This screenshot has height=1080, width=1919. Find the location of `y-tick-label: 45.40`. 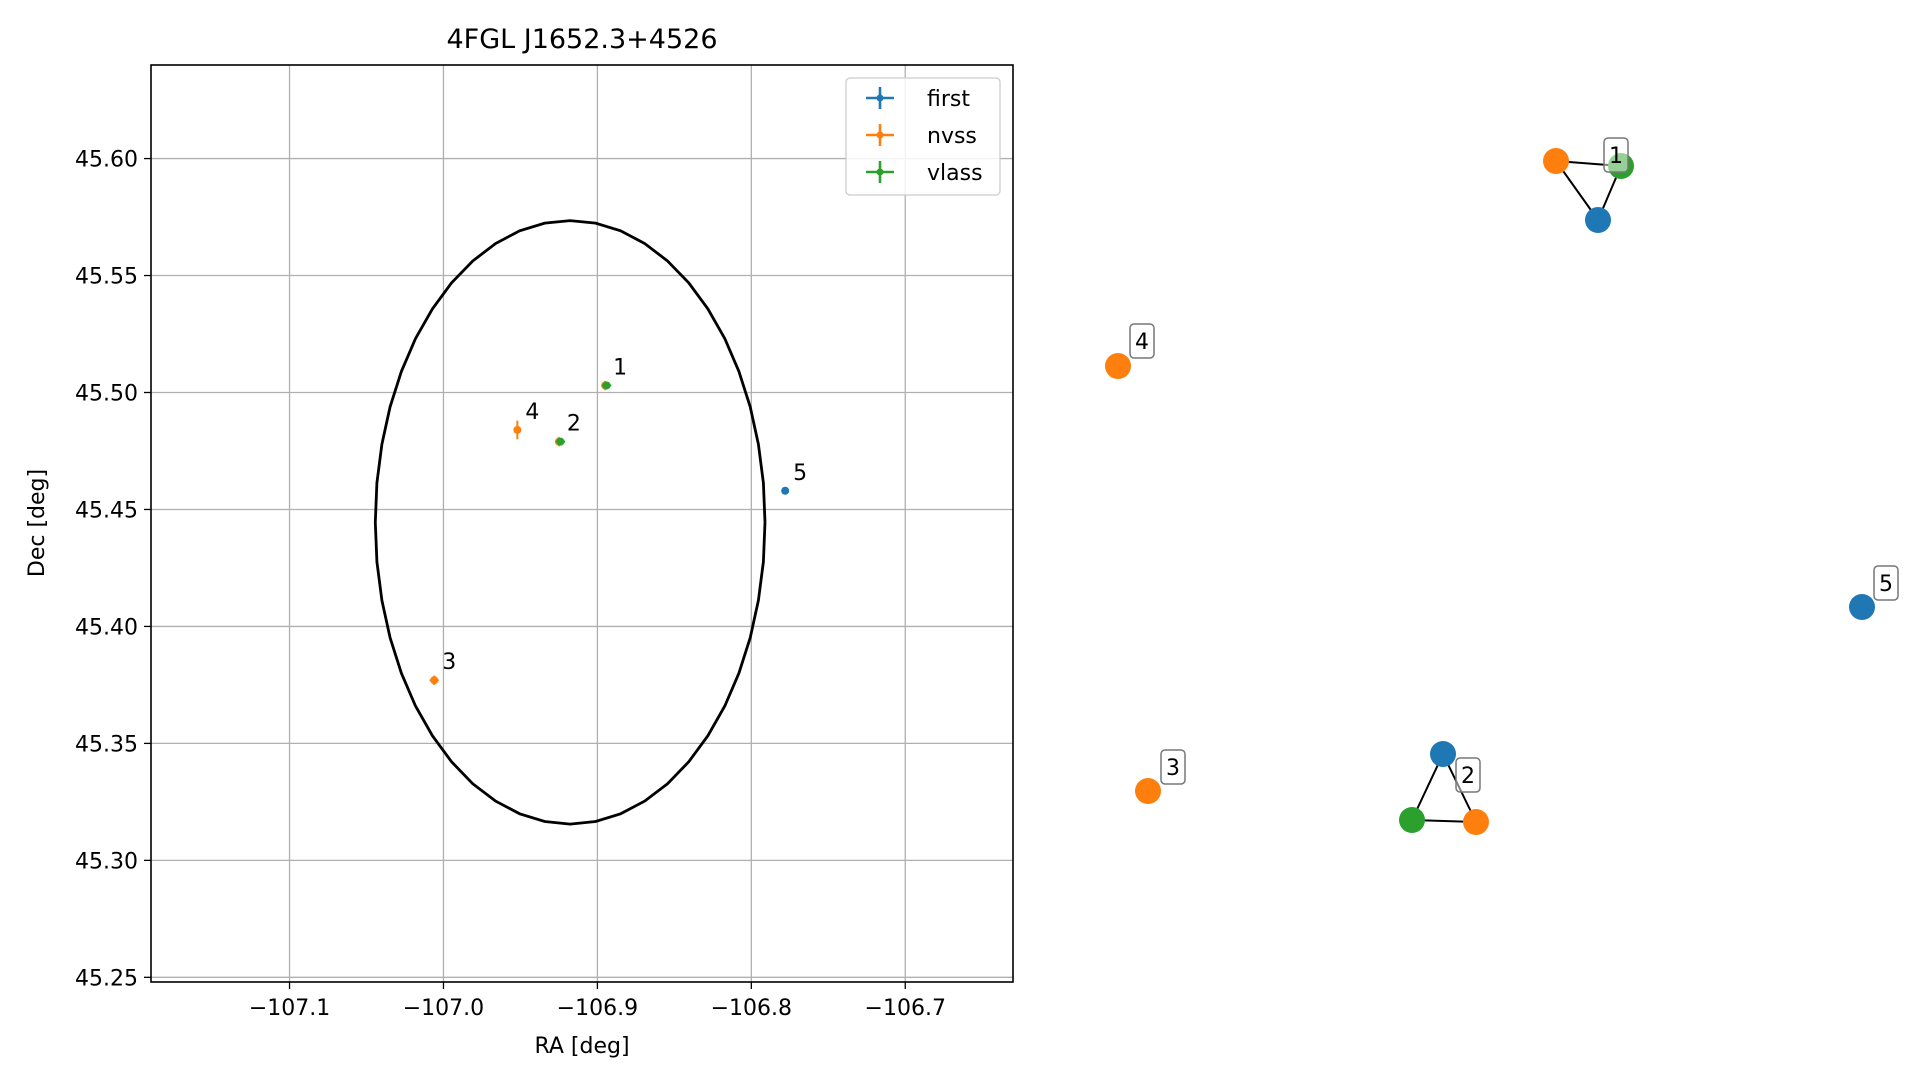

y-tick-label: 45.40 is located at coordinates (106, 627).